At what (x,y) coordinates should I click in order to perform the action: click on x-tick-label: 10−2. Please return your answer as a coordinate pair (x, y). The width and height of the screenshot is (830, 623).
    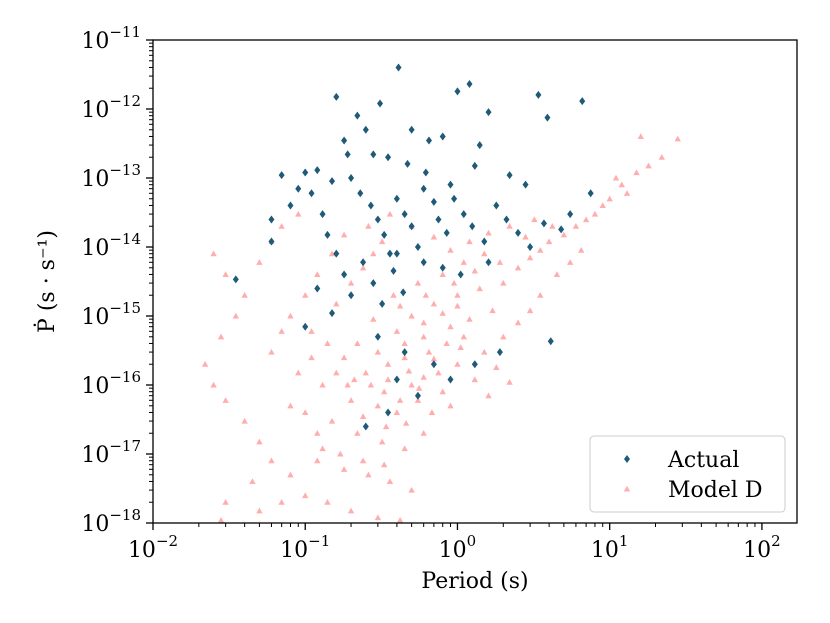
    Looking at the image, I should click on (153, 547).